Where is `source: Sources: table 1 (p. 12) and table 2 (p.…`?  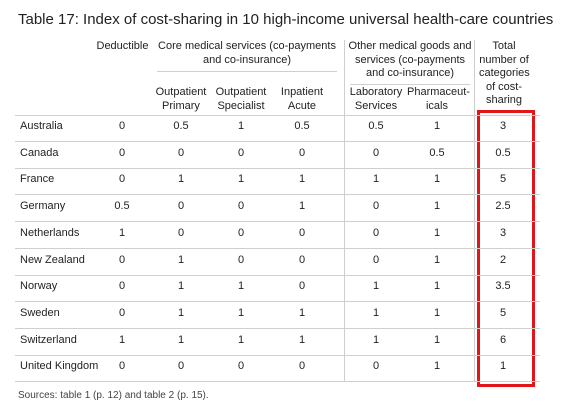
source: Sources: table 1 (p. 12) and table 2 (p.… is located at coordinates (113, 395).